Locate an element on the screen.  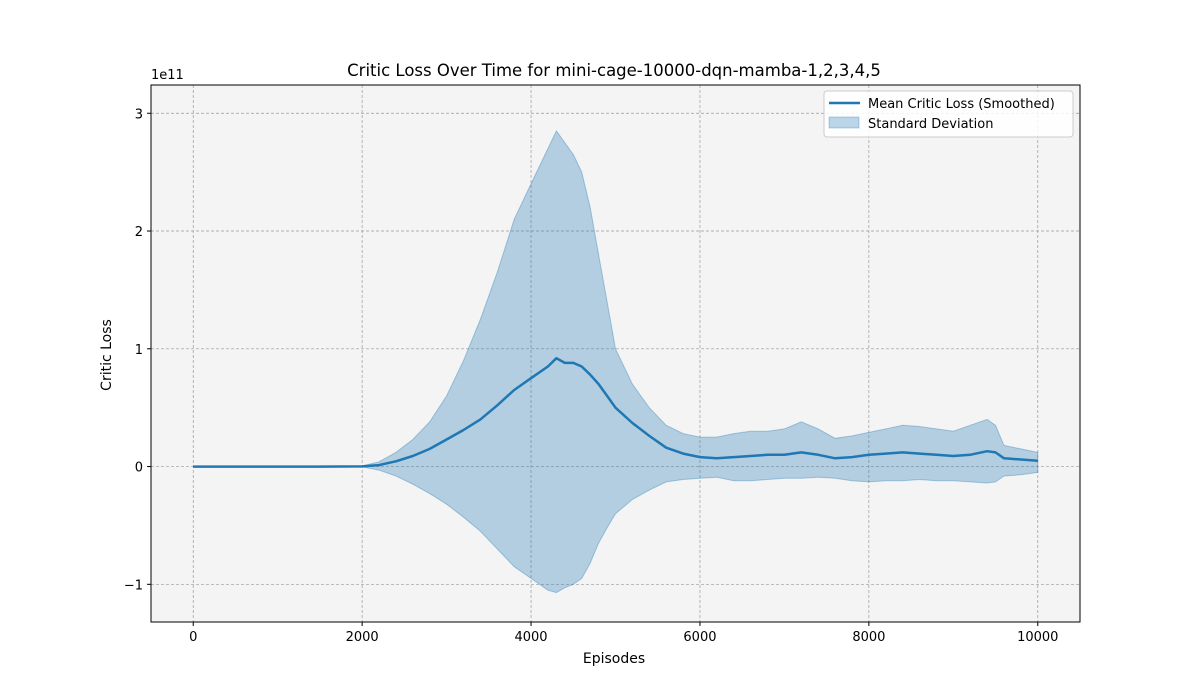
x-tick-label: 0 is located at coordinates (193, 637).